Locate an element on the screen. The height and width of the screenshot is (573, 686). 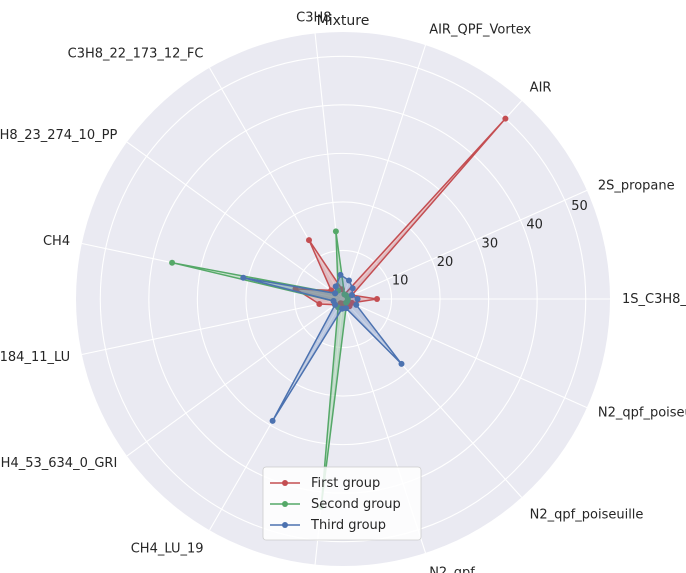
category-label: N2_qpf_poiseuille is located at coordinates (587, 514).